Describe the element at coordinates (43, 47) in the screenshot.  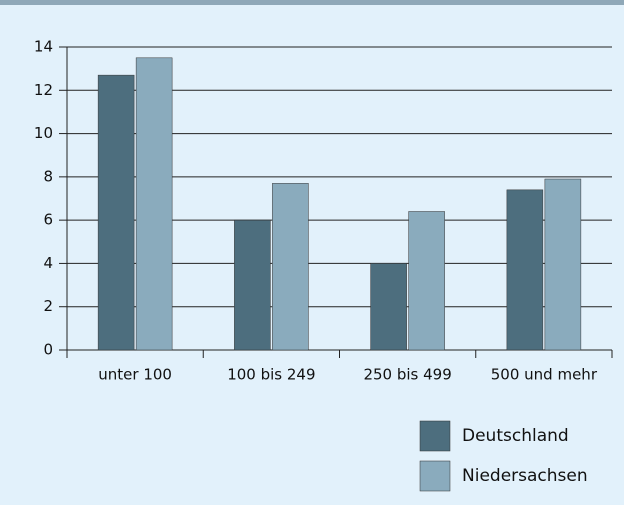
I see `y-tick-label: 14` at that location.